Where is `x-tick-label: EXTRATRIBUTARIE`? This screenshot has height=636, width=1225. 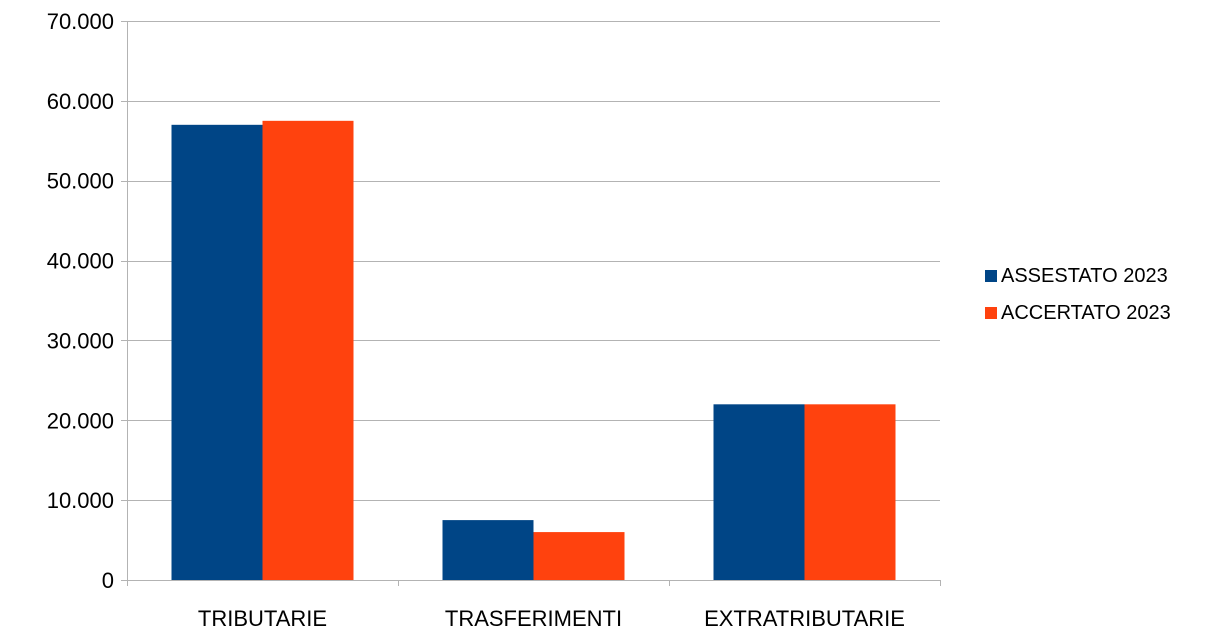 x-tick-label: EXTRATRIBUTARIE is located at coordinates (804, 618).